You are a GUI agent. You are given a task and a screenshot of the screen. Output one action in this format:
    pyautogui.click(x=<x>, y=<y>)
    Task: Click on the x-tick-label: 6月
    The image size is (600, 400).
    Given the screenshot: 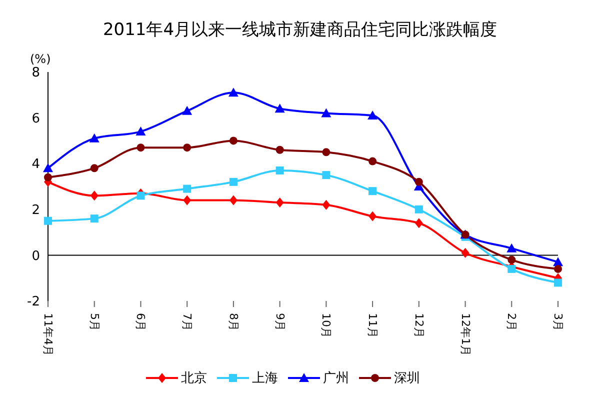 What is the action you would take?
    pyautogui.click(x=141, y=322)
    